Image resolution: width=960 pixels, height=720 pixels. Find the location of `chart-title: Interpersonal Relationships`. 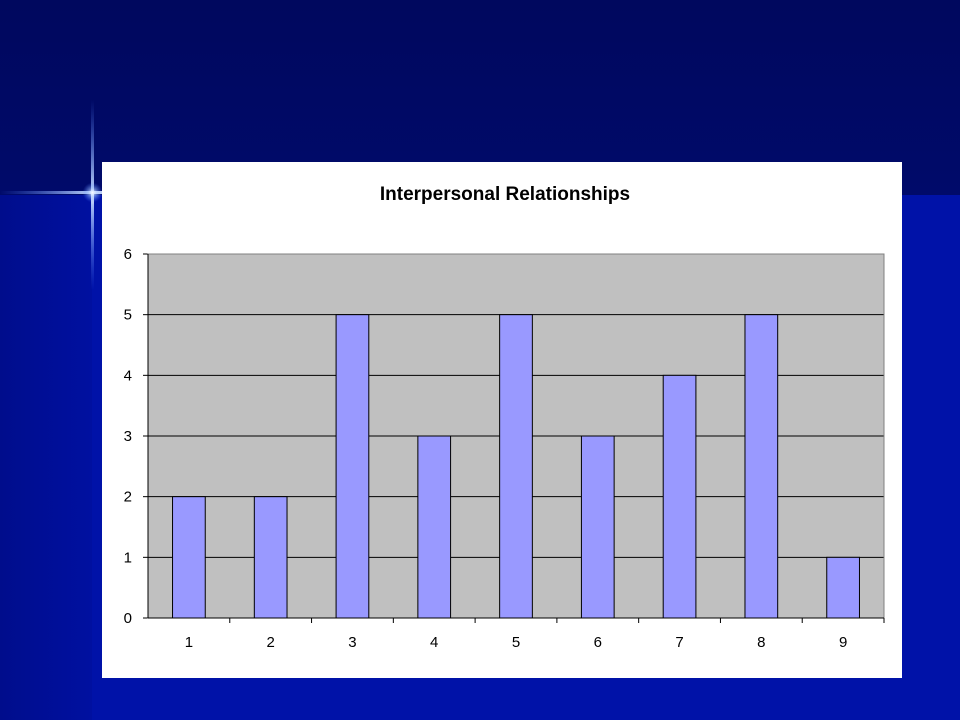

chart-title: Interpersonal Relationships is located at coordinates (505, 194).